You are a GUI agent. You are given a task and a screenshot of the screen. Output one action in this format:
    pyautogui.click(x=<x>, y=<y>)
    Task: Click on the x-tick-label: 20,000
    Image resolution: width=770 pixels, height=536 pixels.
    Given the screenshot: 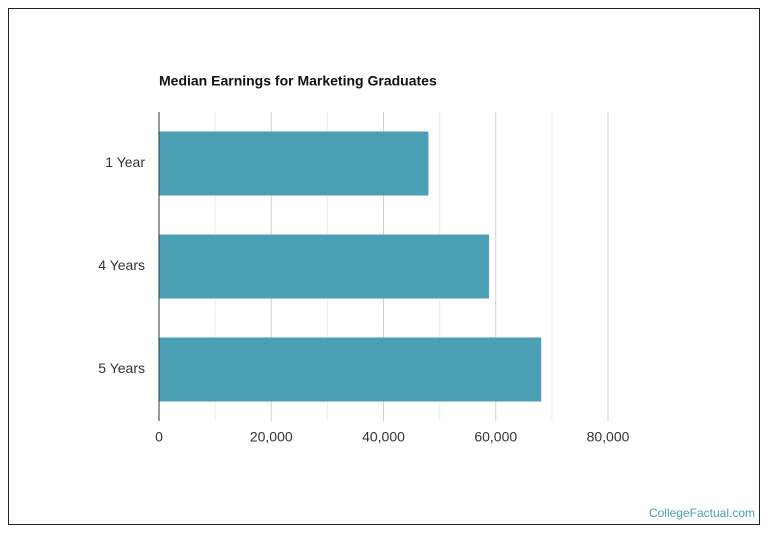 What is the action you would take?
    pyautogui.click(x=271, y=437)
    